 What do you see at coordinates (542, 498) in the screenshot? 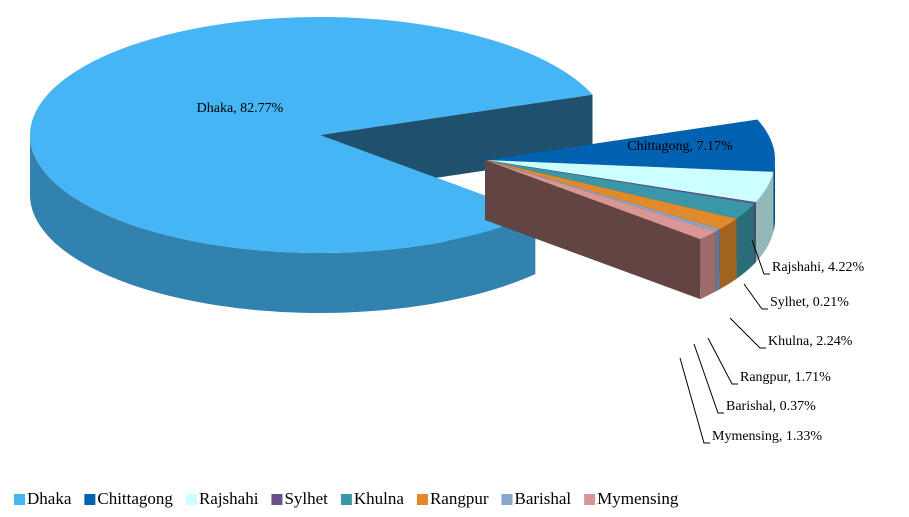
I see `legend-label: Barishal` at bounding box center [542, 498].